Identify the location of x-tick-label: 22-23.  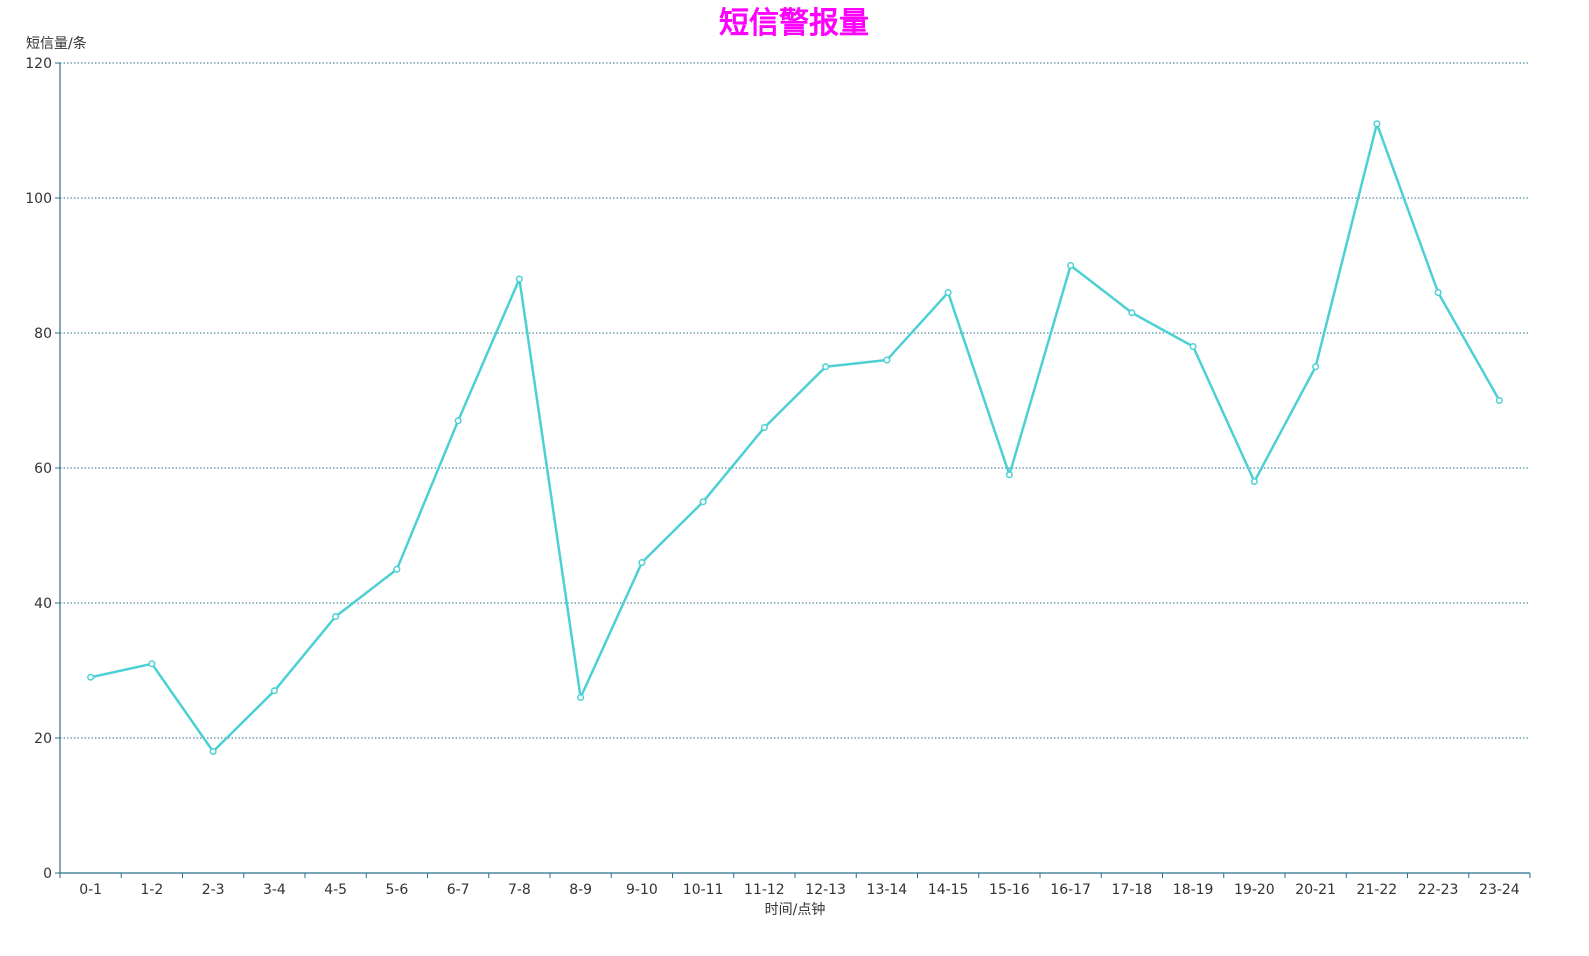
(1438, 890).